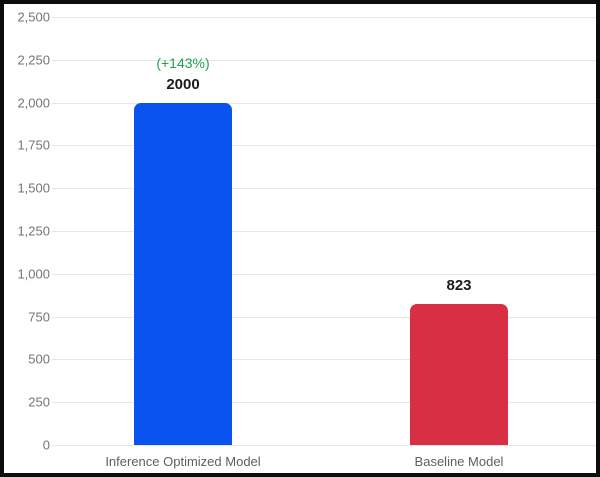 The image size is (600, 477). Describe the element at coordinates (39, 402) in the screenshot. I see `y-tick-label: 250` at that location.